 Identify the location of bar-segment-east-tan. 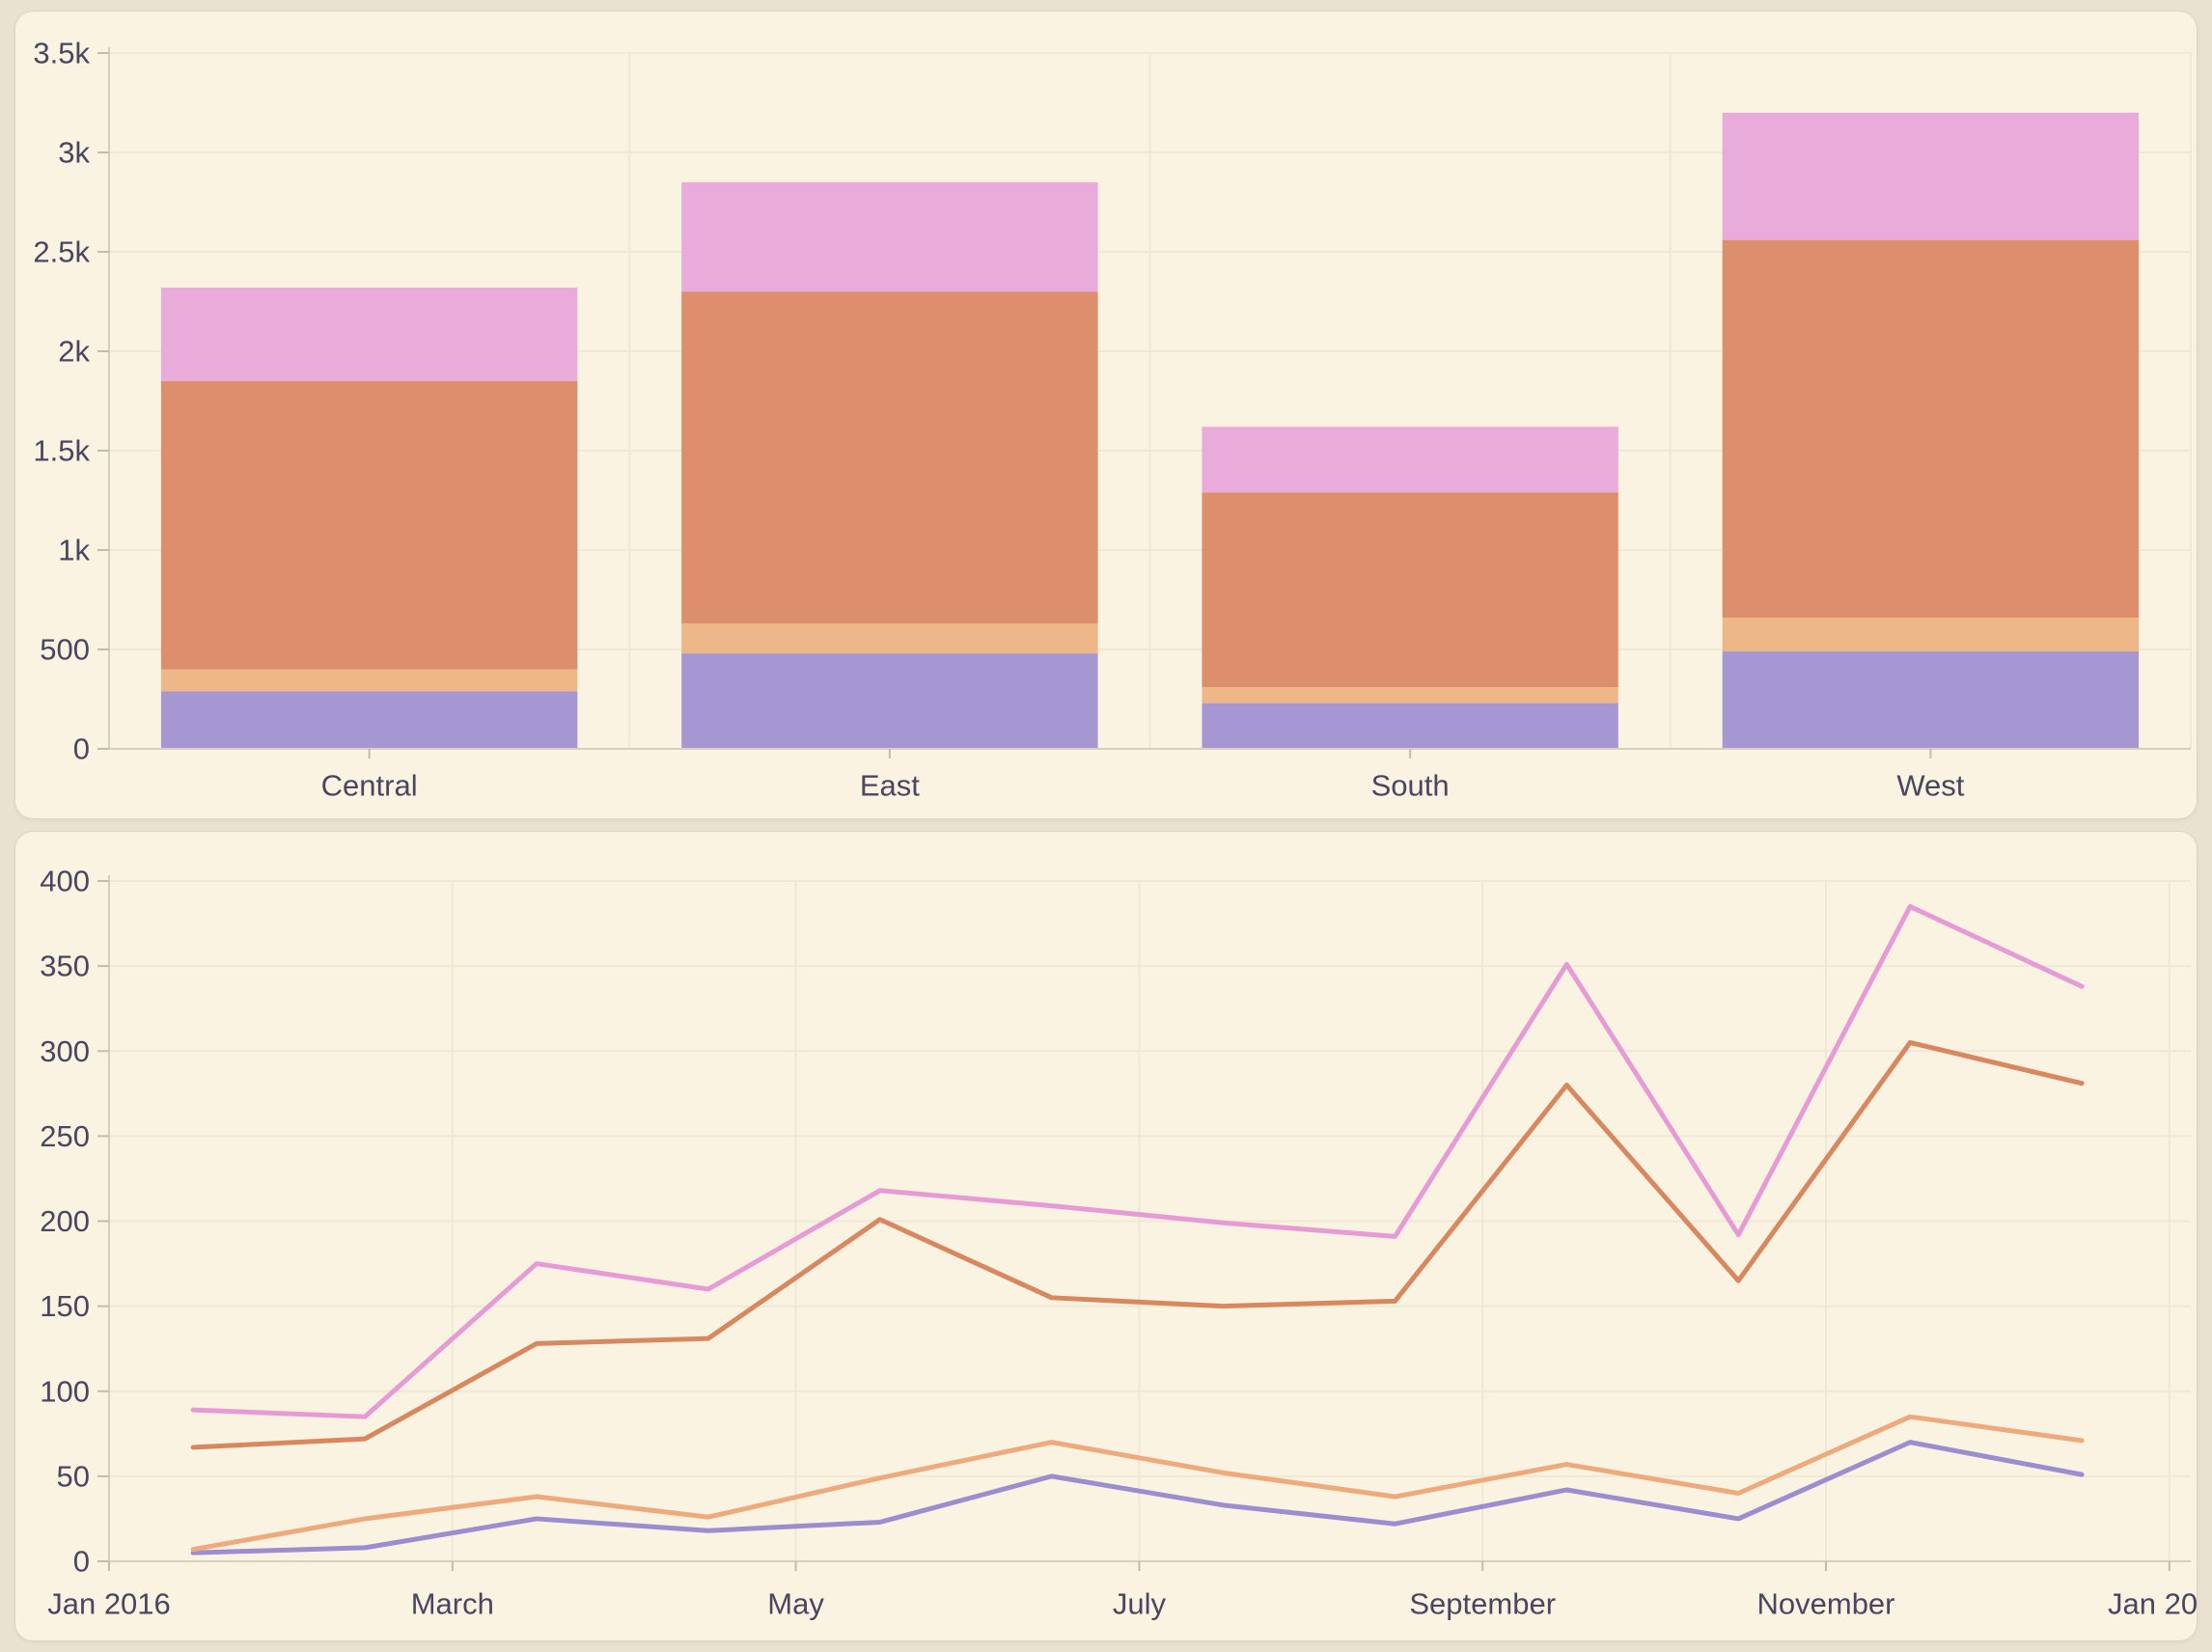
(889, 638).